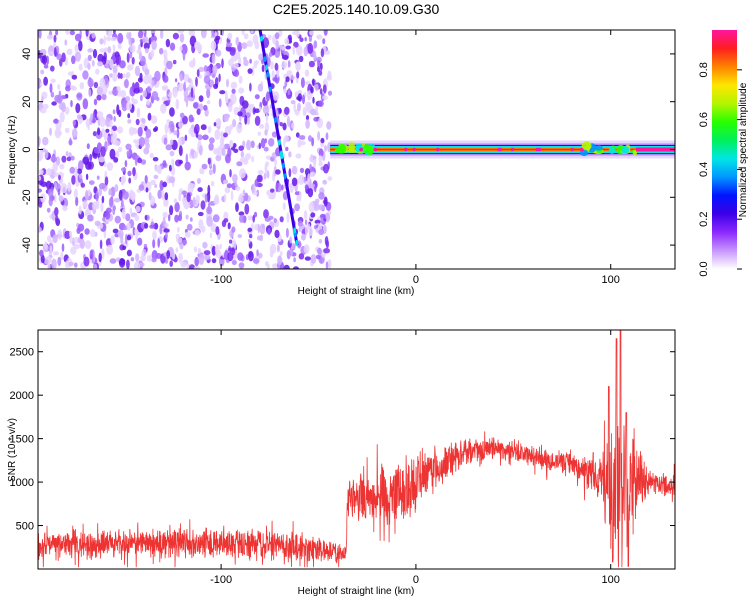 The image size is (750, 600). What do you see at coordinates (27, 245) in the screenshot?
I see `spec-ytick-label: -40` at bounding box center [27, 245].